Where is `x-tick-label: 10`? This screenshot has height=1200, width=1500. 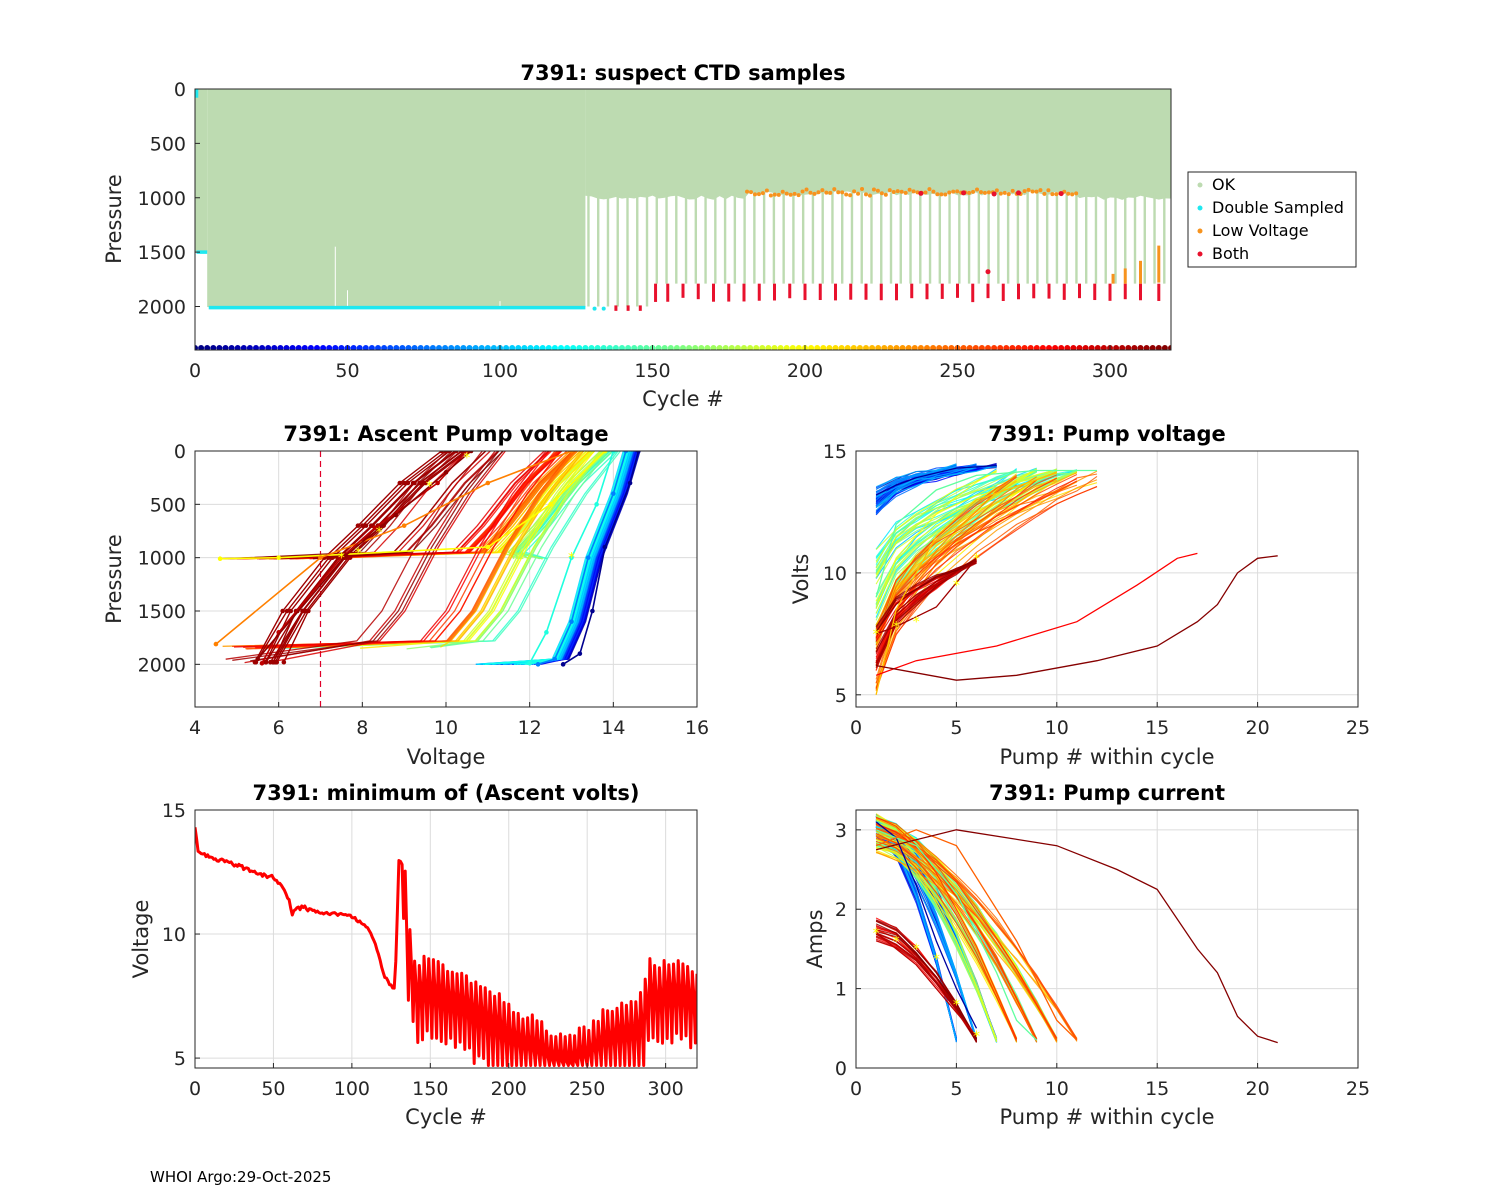
x-tick-label: 10 is located at coordinates (1057, 1089).